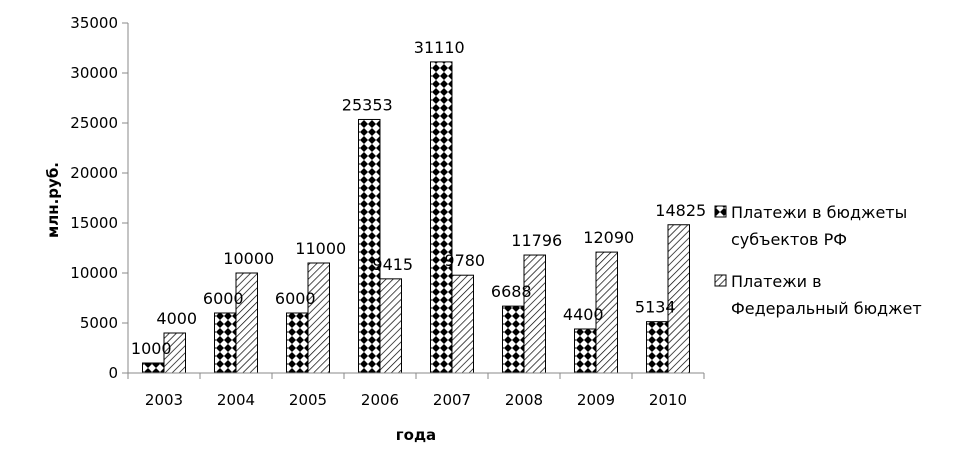 The height and width of the screenshot is (450, 962). I want to click on y-axis-ticks: 0 5000 10000 15000 20000 25000 30000 35000, so click(99, 198).